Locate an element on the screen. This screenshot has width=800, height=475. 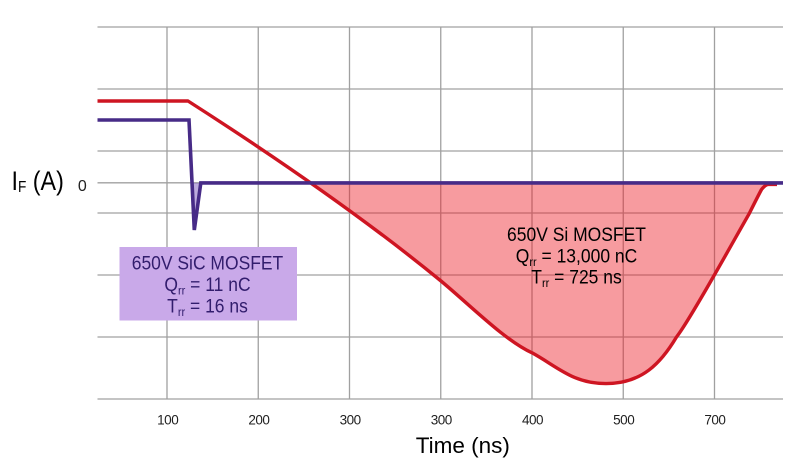
svg-text: Qrr = 13,000 nC is located at coordinates (577, 257).